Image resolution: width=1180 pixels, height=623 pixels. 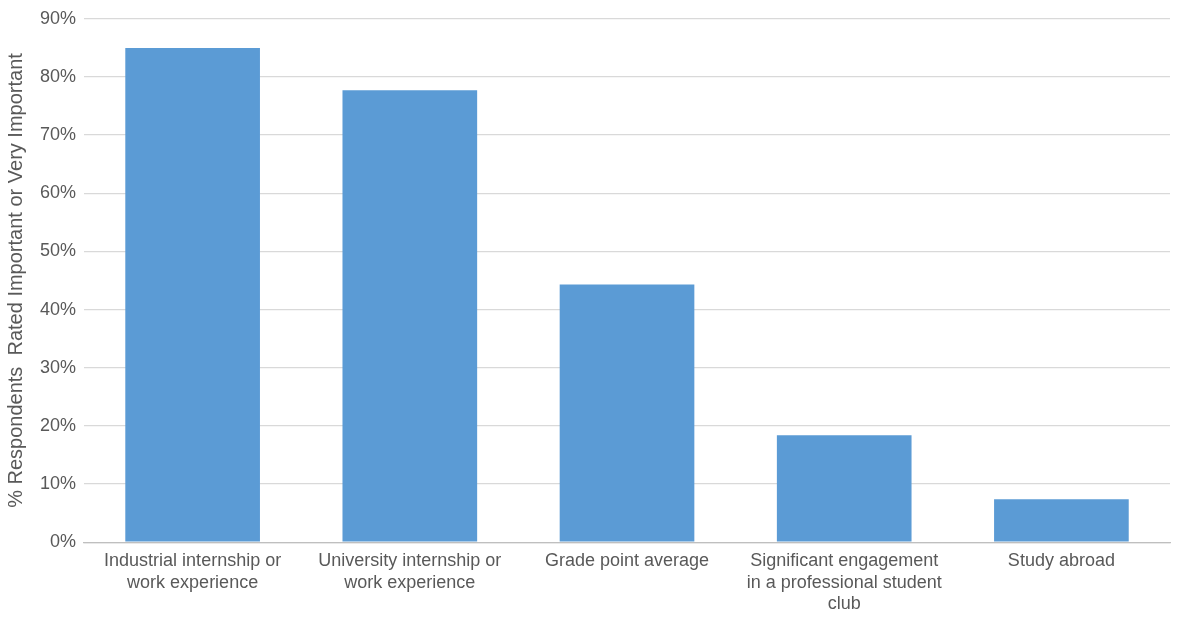 What do you see at coordinates (58, 483) in the screenshot?
I see `y-tick-label: 10%` at bounding box center [58, 483].